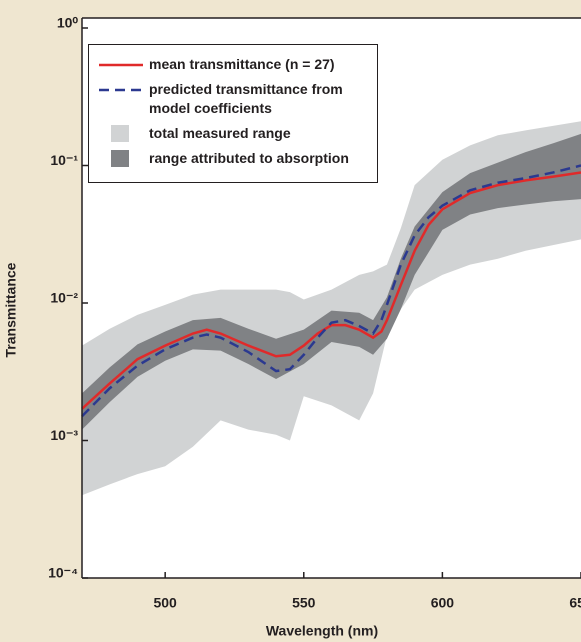 The image size is (581, 642). What do you see at coordinates (249, 158) in the screenshot?
I see `legend-label: range attributed to absorption` at bounding box center [249, 158].